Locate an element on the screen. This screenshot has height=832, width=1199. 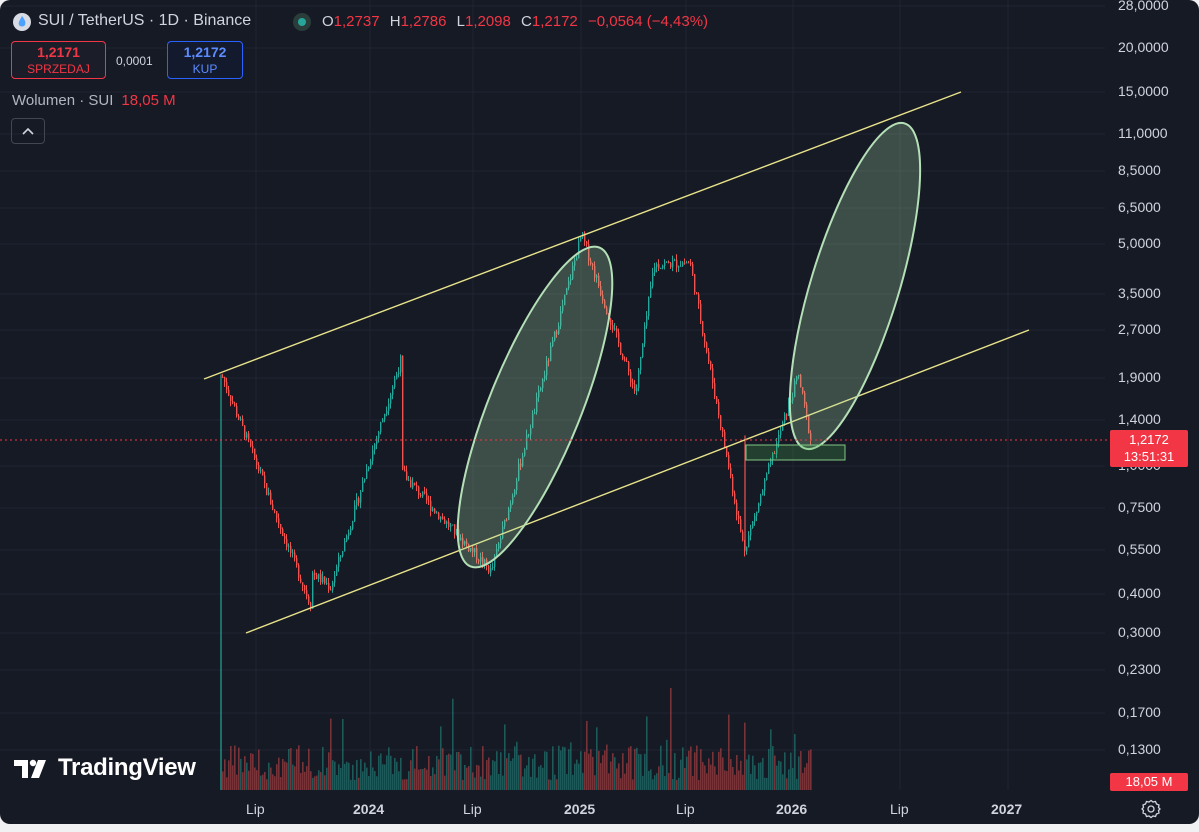
volume-legend: Wolumen · SUI 18,05 M is located at coordinates (94, 100).